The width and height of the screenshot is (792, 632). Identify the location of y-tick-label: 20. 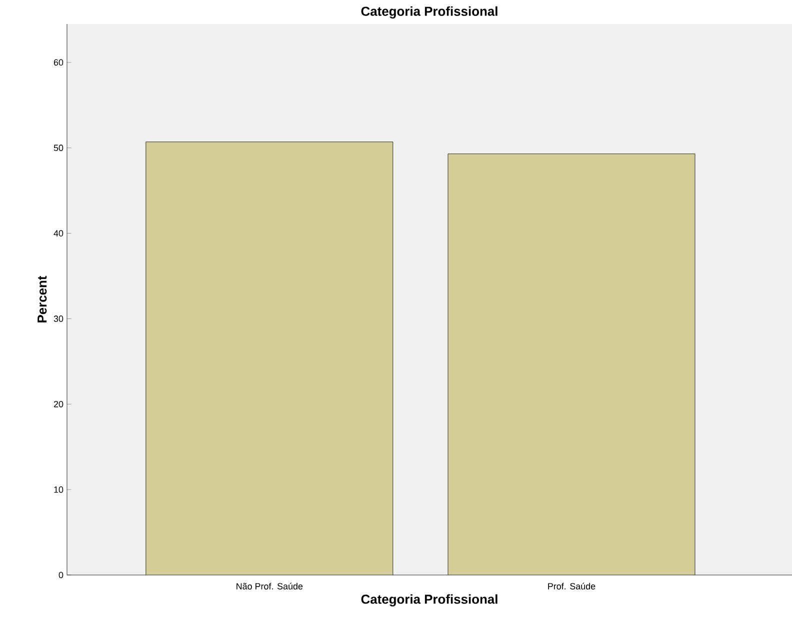
(59, 404).